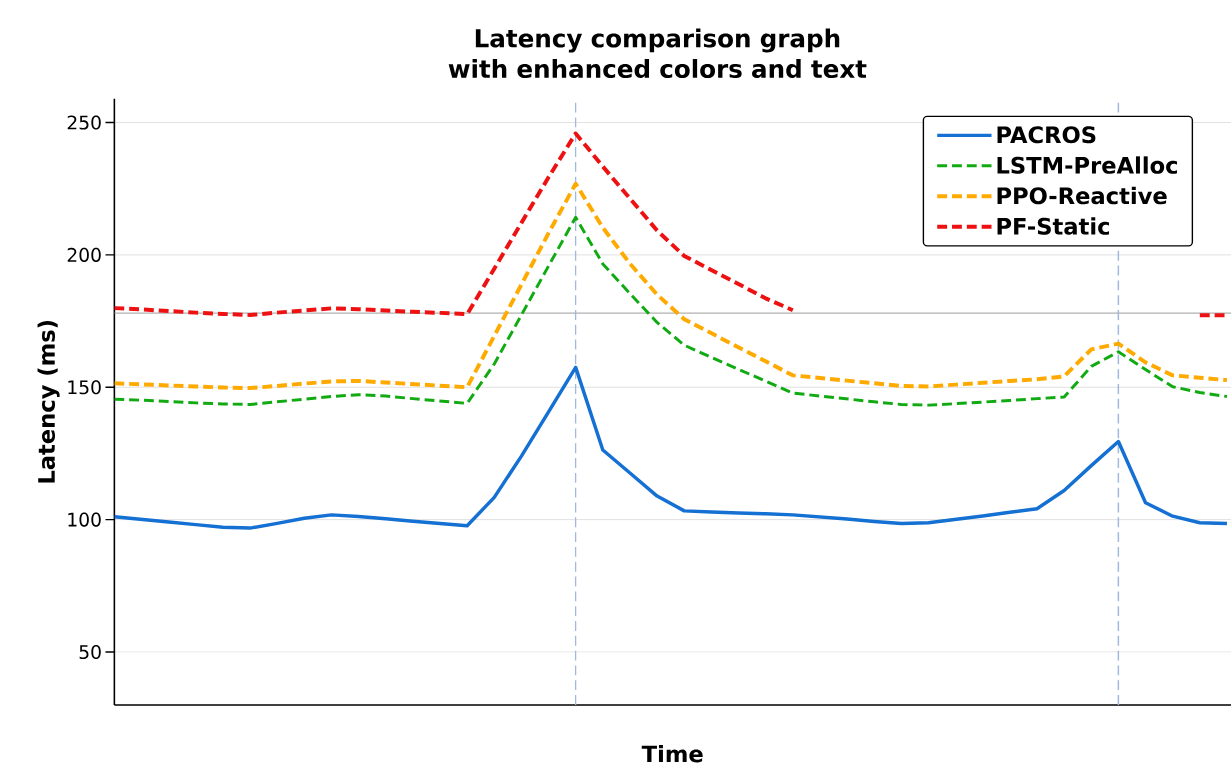 This screenshot has width=1231, height=782. What do you see at coordinates (48, 401) in the screenshot?
I see `y-axis-title: Latency (ms)` at bounding box center [48, 401].